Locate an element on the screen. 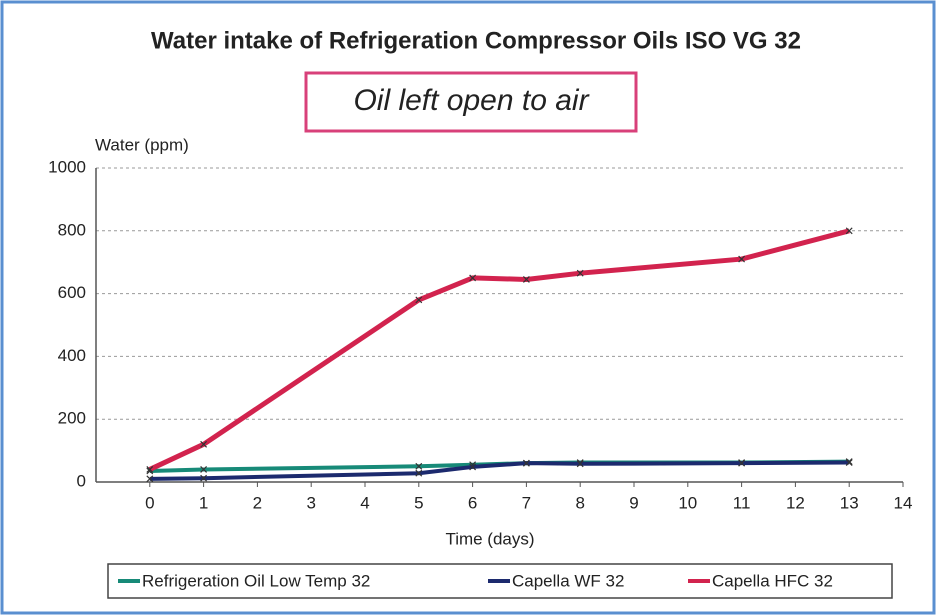 This screenshot has width=936, height=615. x-tick-label: 7 is located at coordinates (526, 502).